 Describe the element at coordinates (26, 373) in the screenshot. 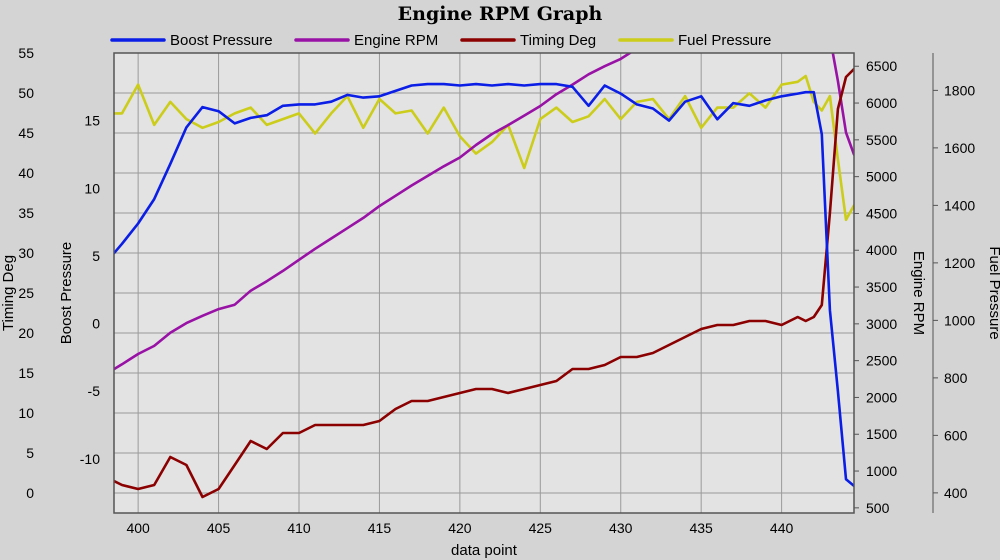

I see `timing-tick-label: 15` at that location.